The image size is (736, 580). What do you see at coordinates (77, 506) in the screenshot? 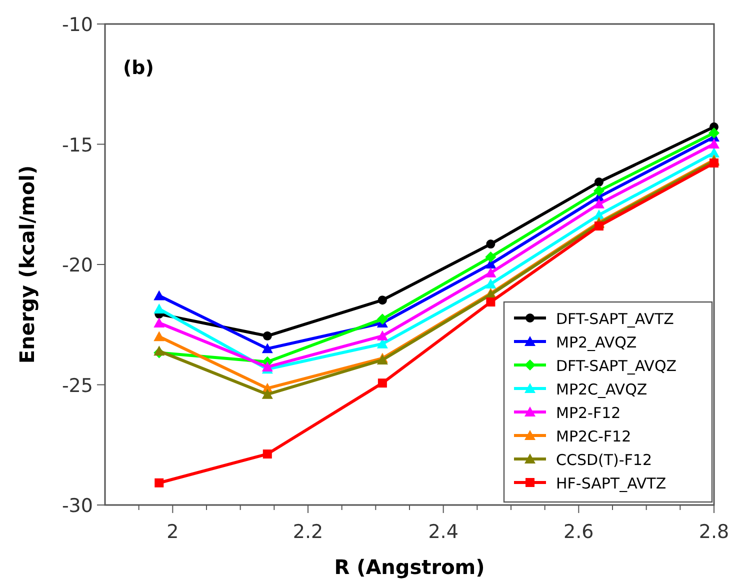
I see `y-tick-label: -30` at bounding box center [77, 506].